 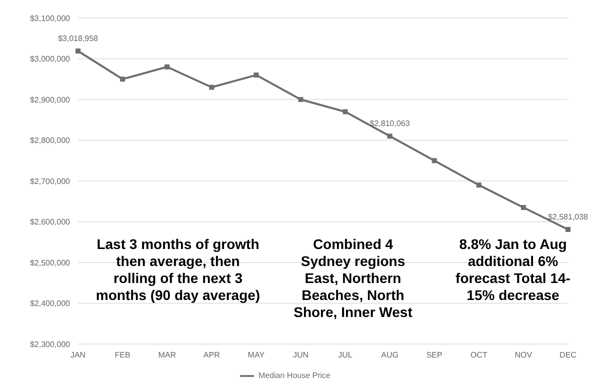 I want to click on annotation: Last 3 months of growth then average, then rolling of the next 3 months (90 day average), so click(x=178, y=270).